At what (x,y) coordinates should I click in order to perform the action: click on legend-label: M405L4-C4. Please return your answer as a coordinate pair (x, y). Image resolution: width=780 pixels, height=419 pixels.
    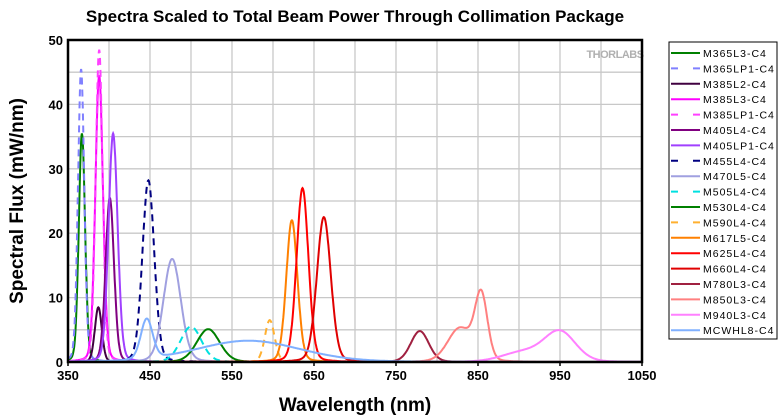
    Looking at the image, I should click on (735, 131).